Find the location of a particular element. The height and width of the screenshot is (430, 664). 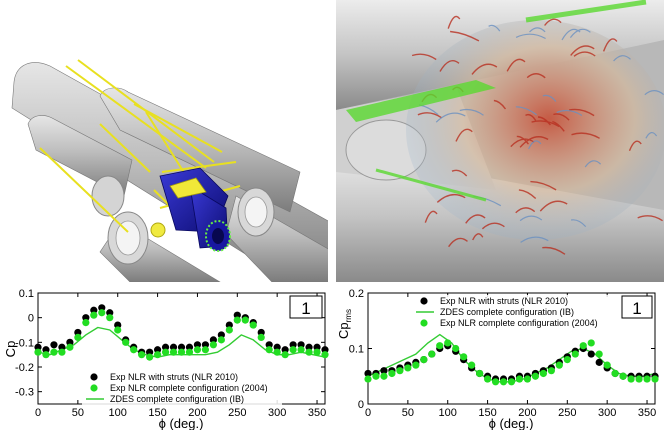

y-tick-label: 0 is located at coordinates (31, 319).